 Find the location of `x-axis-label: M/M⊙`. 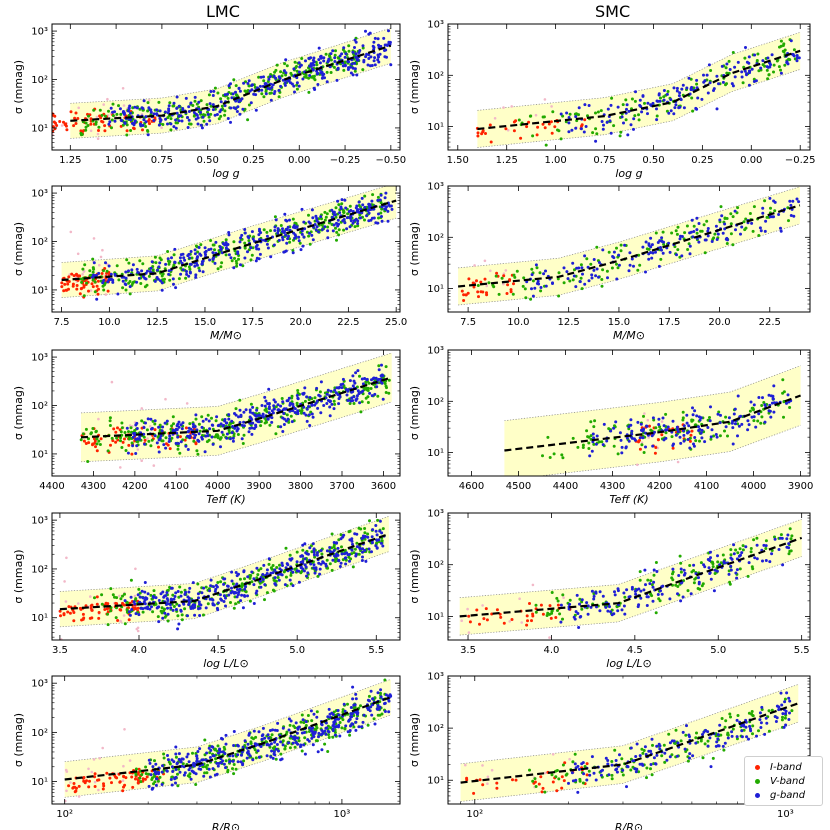

x-axis-label: M/M⊙ is located at coordinates (226, 335).